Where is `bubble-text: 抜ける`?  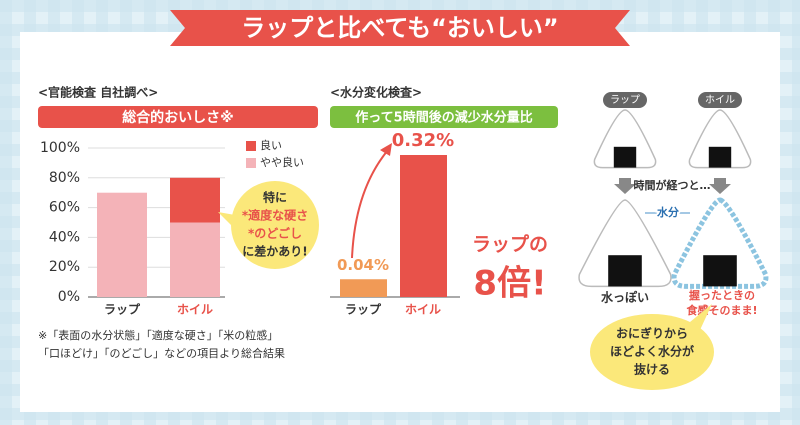 bubble-text: 抜ける is located at coordinates (652, 369).